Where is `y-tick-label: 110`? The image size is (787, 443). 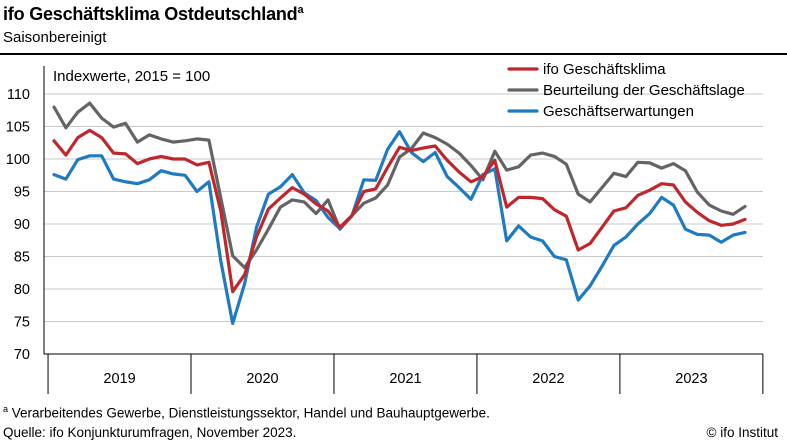
y-tick-label: 110 is located at coordinates (18, 95).